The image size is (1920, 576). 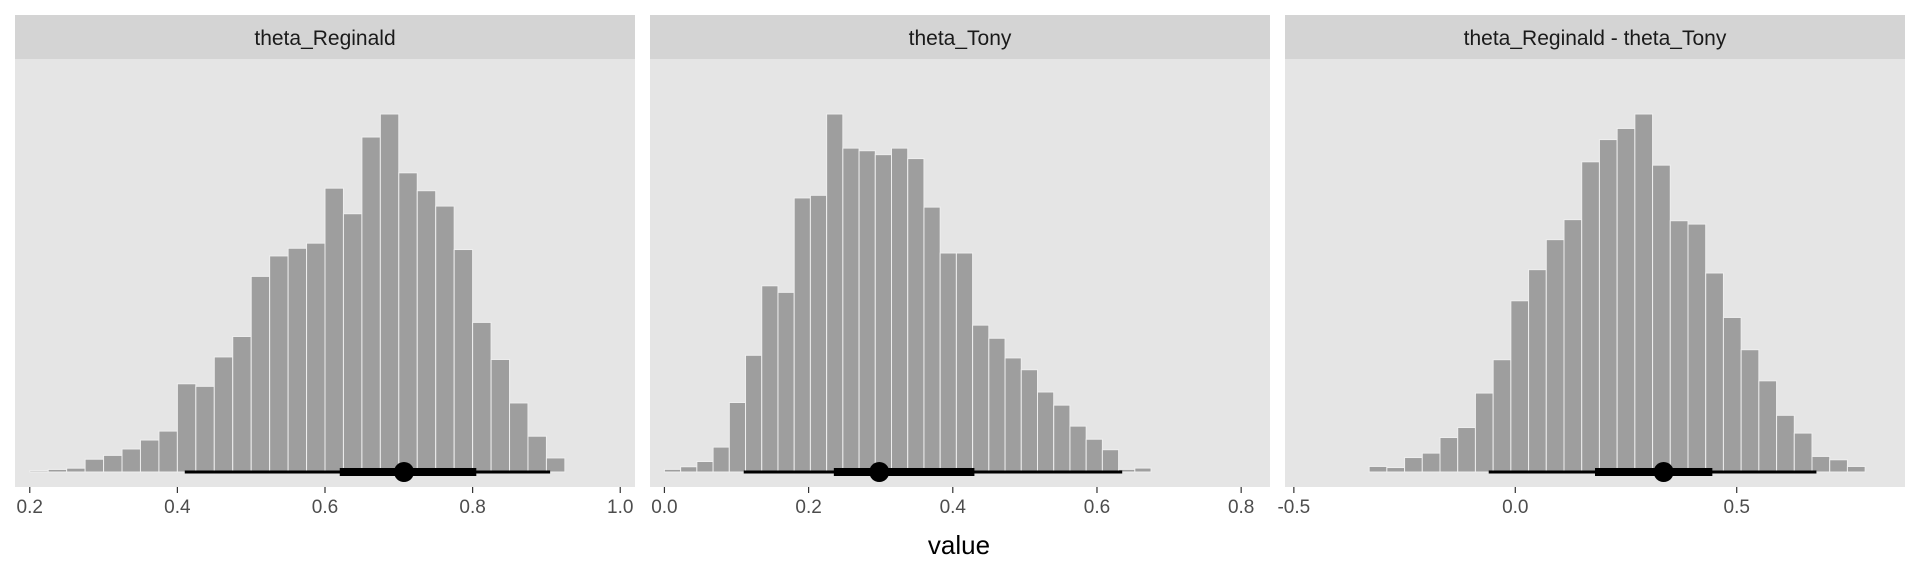 I want to click on facet-title: theta_Tony, so click(x=960, y=38).